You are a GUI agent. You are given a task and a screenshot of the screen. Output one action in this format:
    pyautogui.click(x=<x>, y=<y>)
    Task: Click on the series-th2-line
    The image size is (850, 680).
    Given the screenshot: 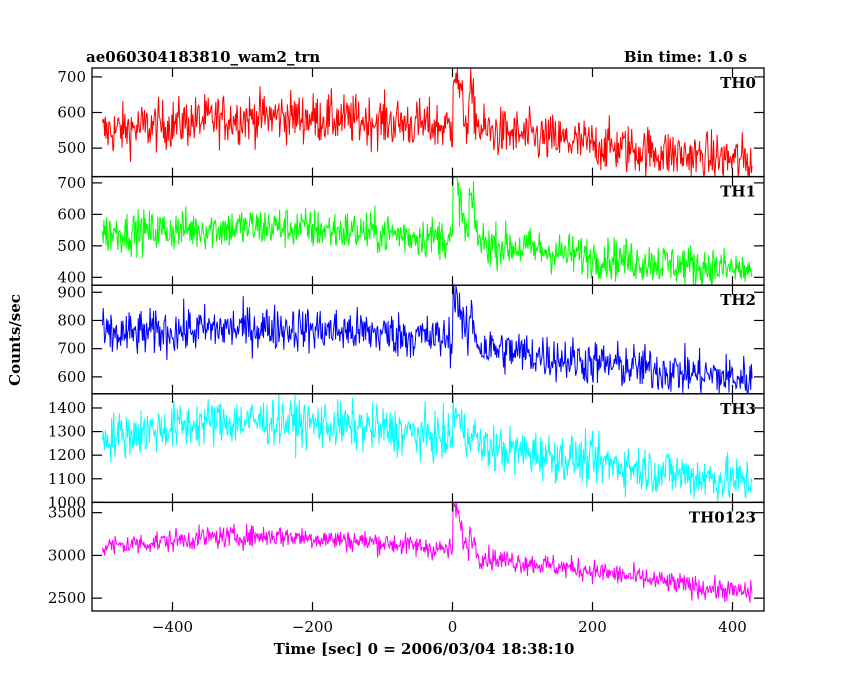 What is the action you would take?
    pyautogui.click(x=427, y=339)
    